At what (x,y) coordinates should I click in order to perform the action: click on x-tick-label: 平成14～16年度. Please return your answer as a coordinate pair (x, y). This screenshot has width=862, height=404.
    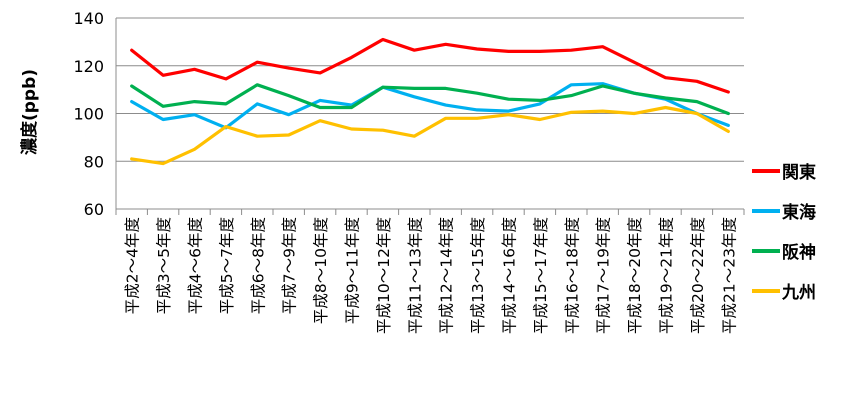
    Looking at the image, I should click on (510, 275).